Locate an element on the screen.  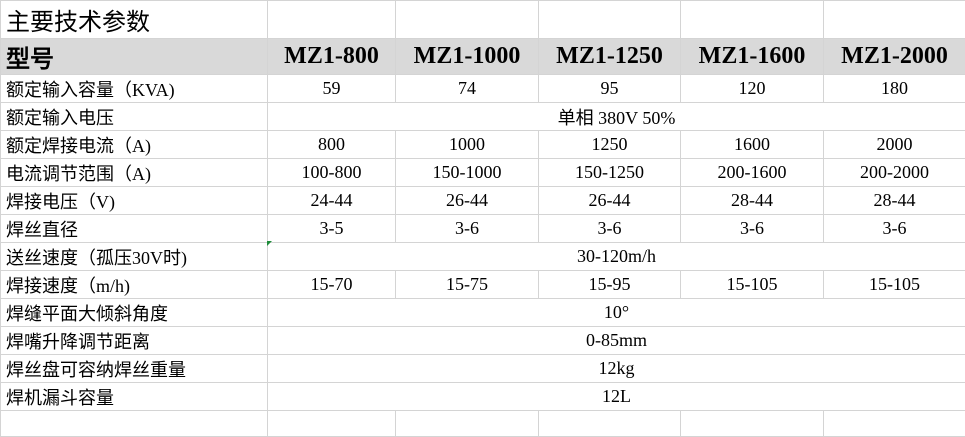
cell: 1600 is located at coordinates (752, 145).